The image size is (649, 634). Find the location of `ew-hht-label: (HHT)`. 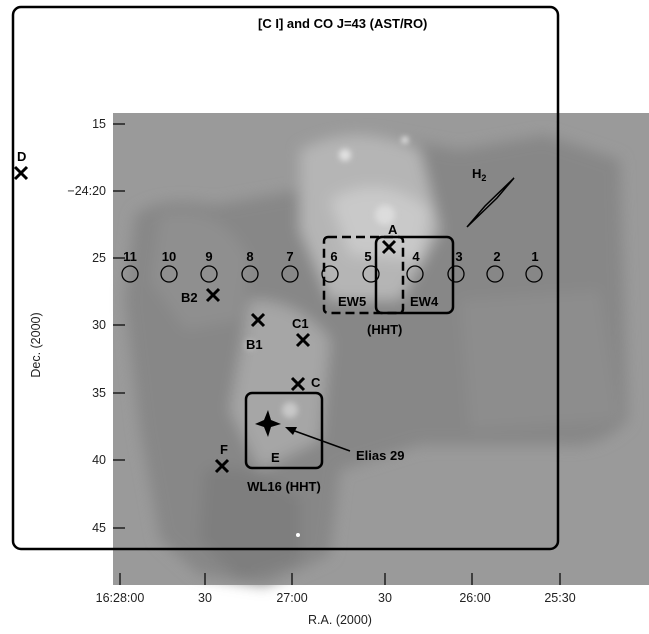

ew-hht-label: (HHT) is located at coordinates (384, 329).